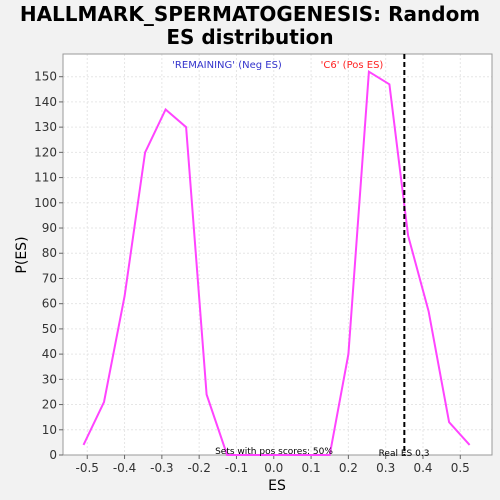 The width and height of the screenshot is (500, 500). Describe the element at coordinates (404, 454) in the screenshot. I see `real-es-label: Real ES 0.3` at that location.